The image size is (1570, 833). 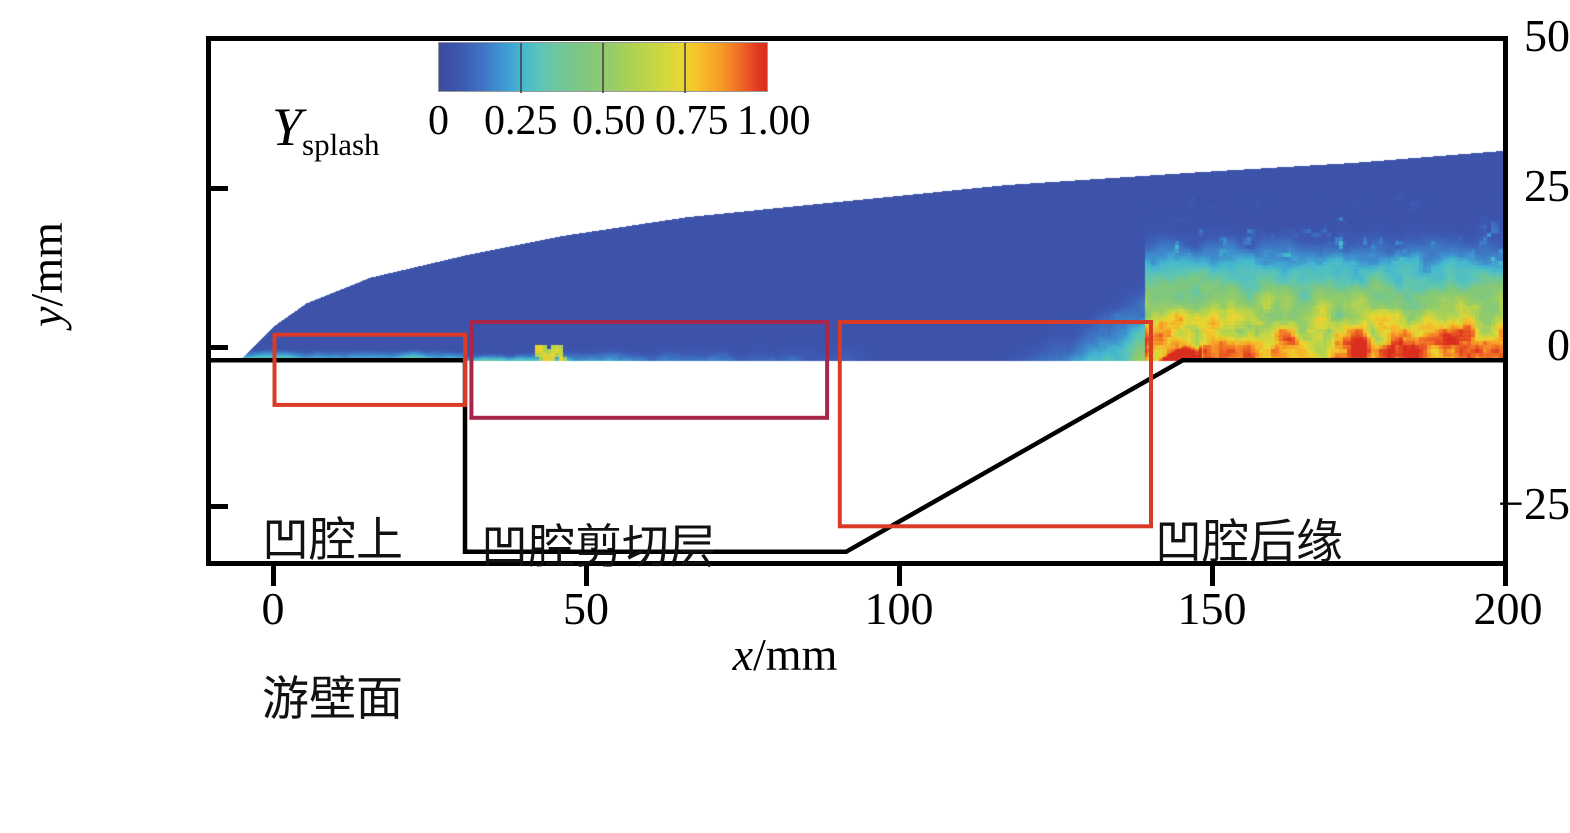 I want to click on x-axis-title: x/mm, so click(x=785, y=654).